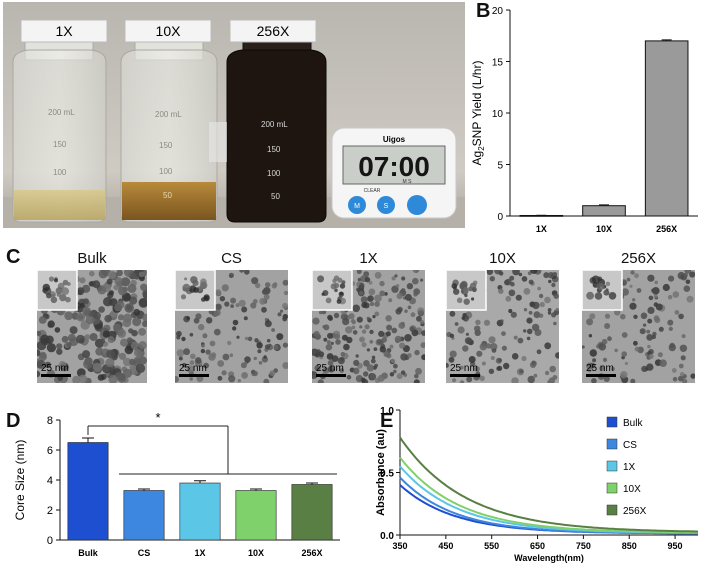 This screenshot has height=565, width=708. Describe the element at coordinates (60, 172) in the screenshot. I see `svg-text: 100` at that location.